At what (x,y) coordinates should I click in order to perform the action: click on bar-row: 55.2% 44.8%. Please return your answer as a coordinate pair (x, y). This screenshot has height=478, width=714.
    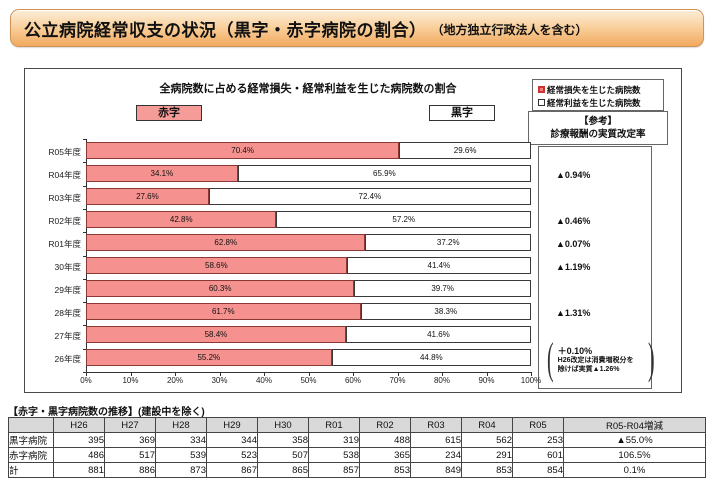
    Looking at the image, I should click on (308, 357).